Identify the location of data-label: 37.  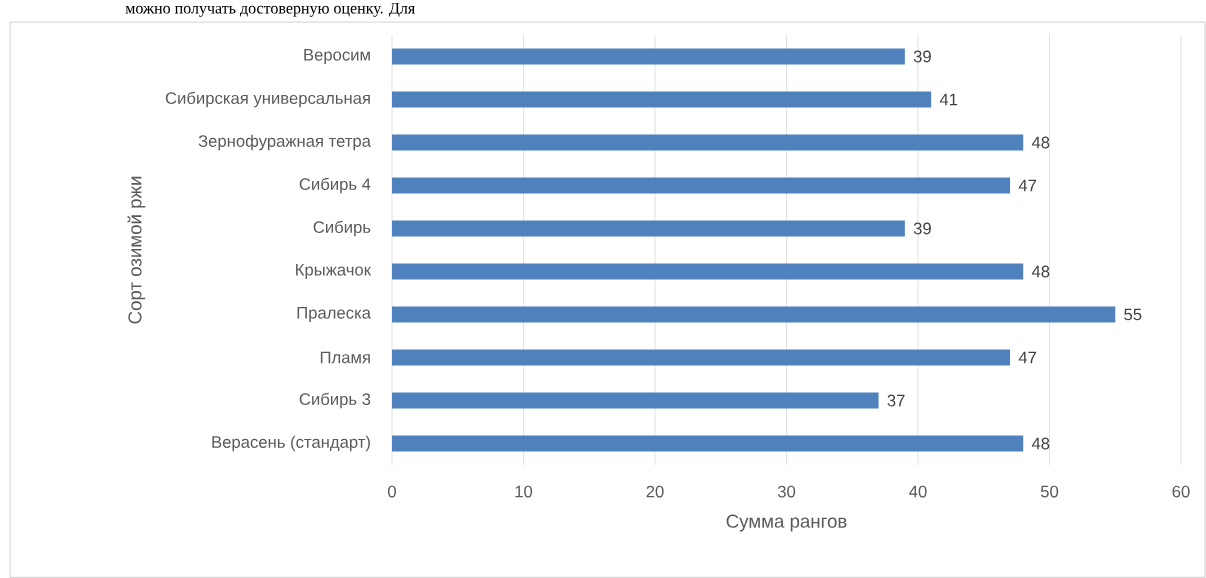
(896, 400).